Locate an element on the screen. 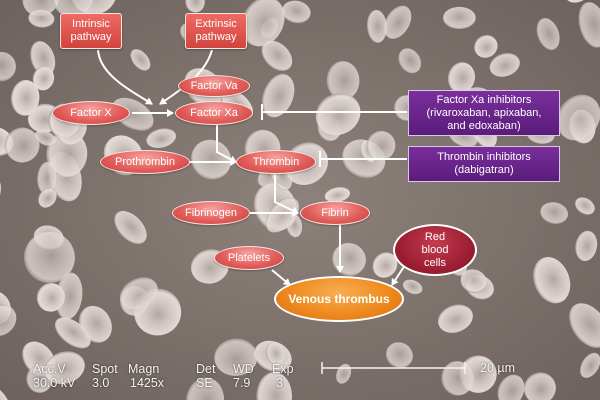 The height and width of the screenshot is (400, 600). venous-thrombus-node: Venous thrombus is located at coordinates (339, 299).